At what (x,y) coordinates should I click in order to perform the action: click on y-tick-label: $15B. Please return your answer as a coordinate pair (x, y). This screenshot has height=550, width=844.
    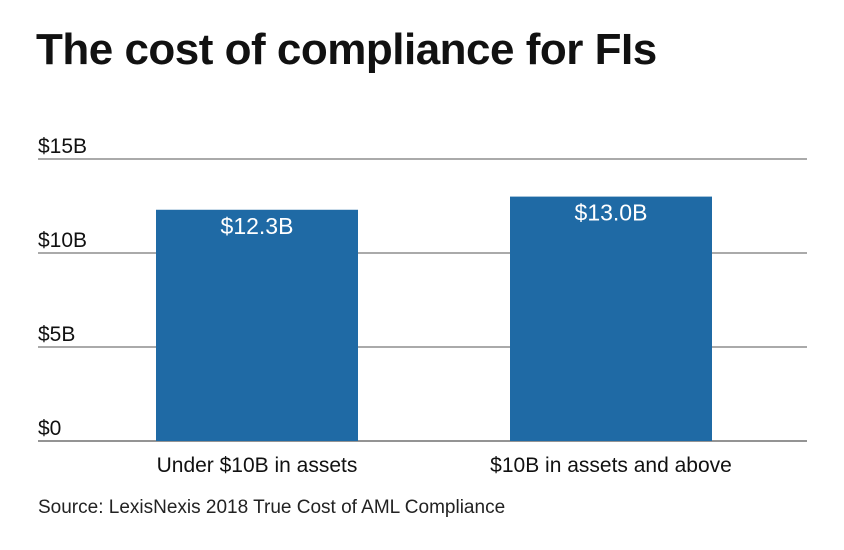
    Looking at the image, I should click on (62, 146).